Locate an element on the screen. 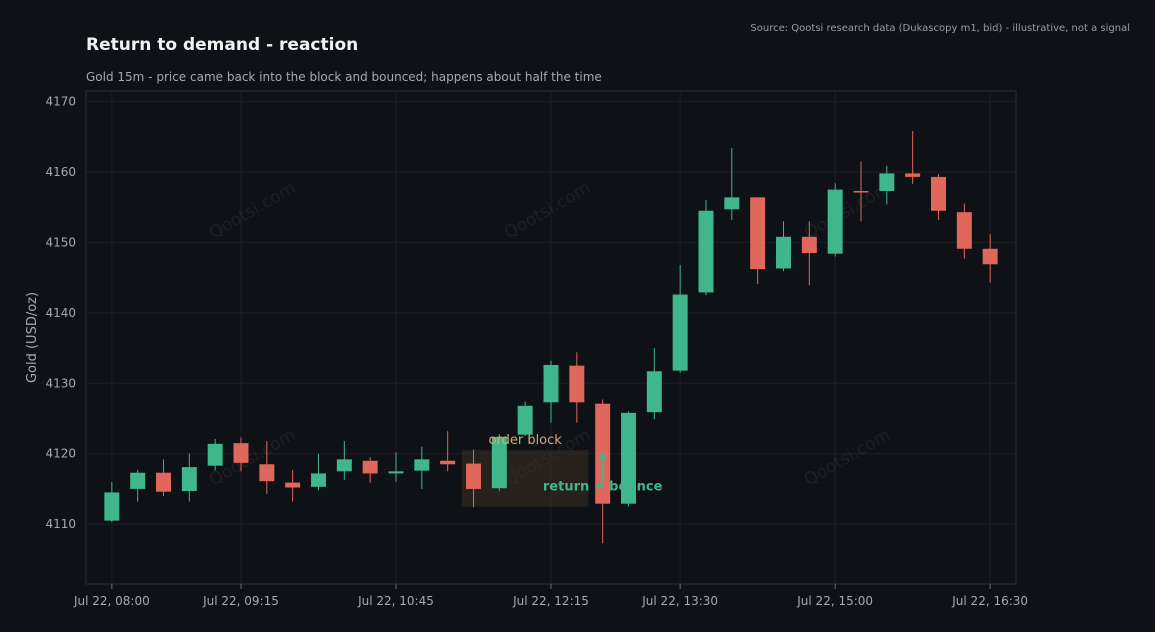 This screenshot has width=1155, height=632. bounce-label: return + bounce is located at coordinates (603, 486).